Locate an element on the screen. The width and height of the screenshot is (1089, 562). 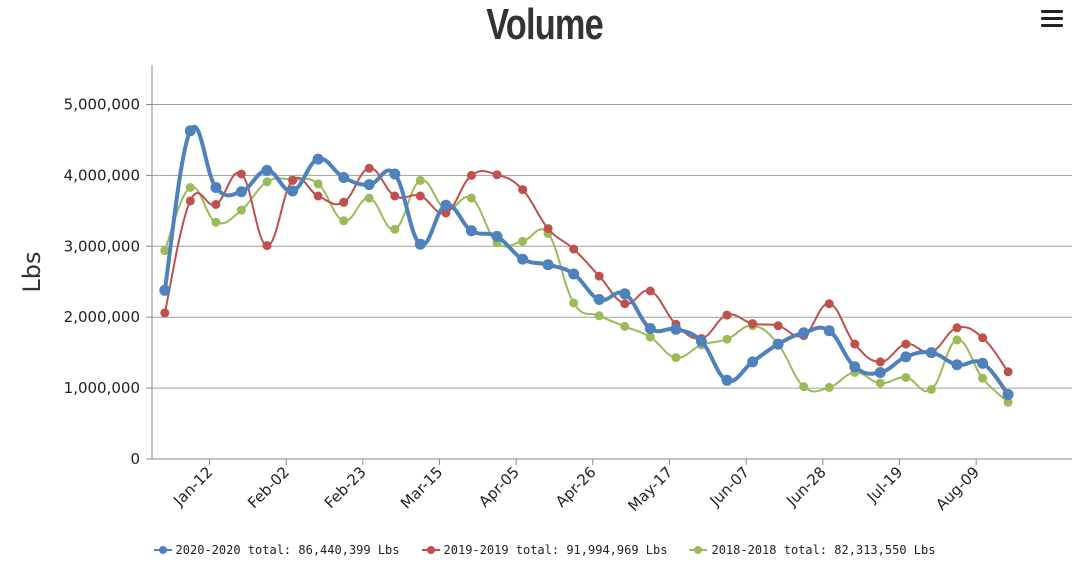
legend-item: 2020-2020 total: 86,440,399 Lbs is located at coordinates (276, 550).